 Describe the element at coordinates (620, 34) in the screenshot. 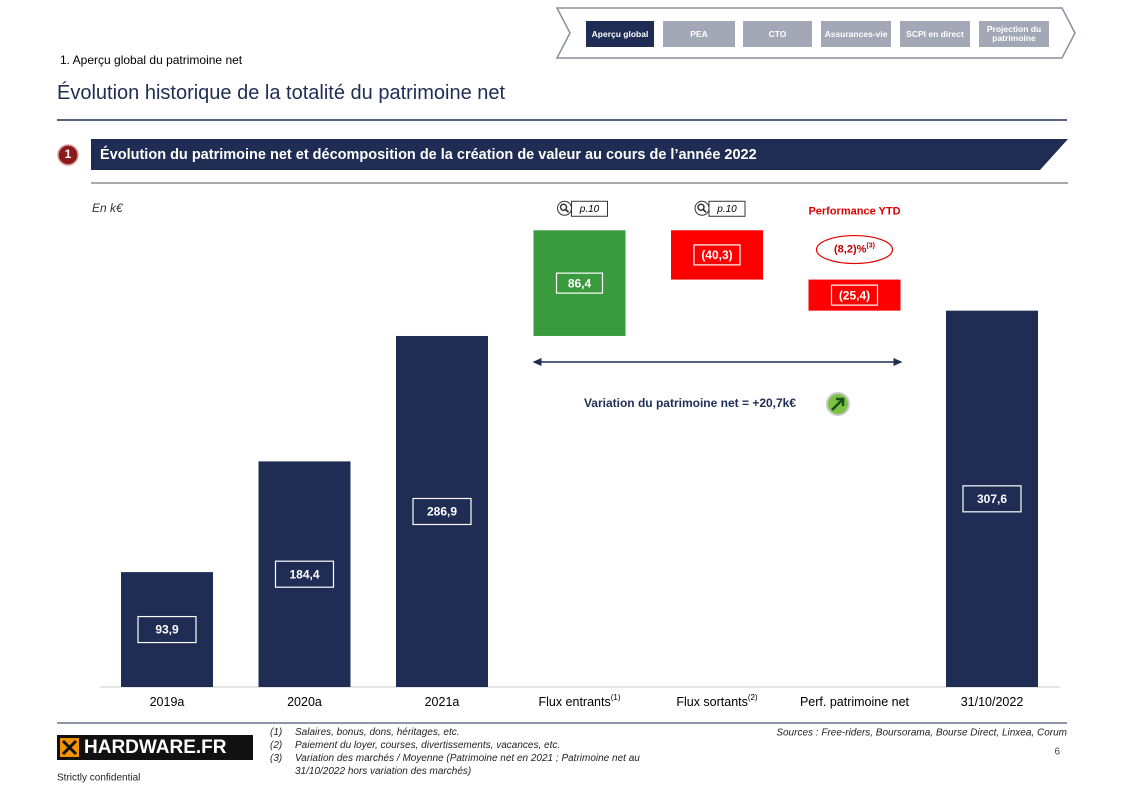

I see `nav-tab: Aperçu global` at that location.